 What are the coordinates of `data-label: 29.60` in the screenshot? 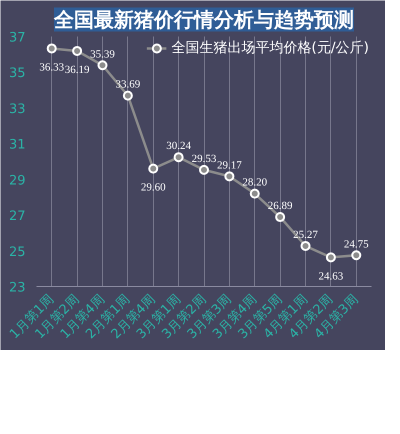 It's located at (153, 188).